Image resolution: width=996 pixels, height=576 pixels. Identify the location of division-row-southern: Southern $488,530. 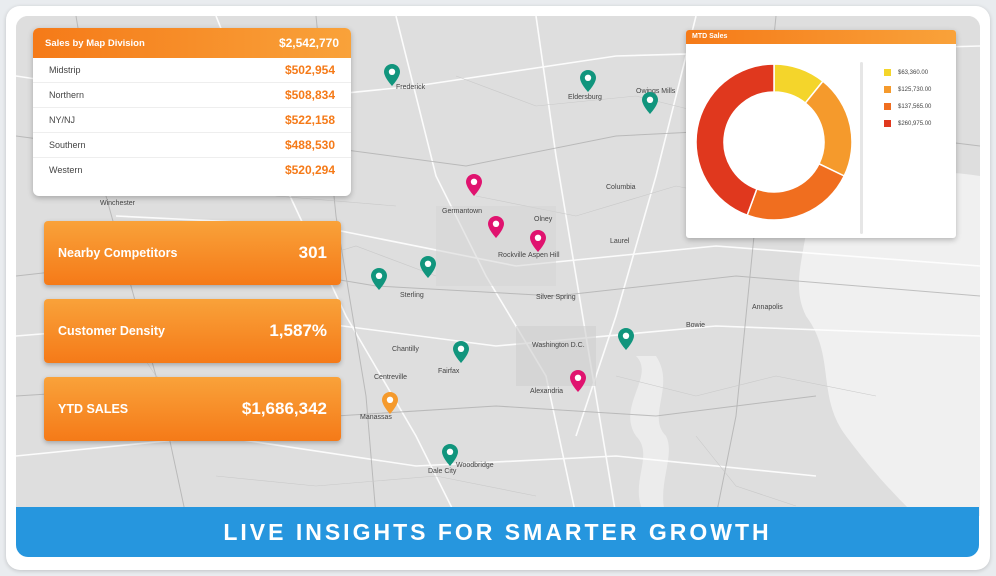
(192, 145).